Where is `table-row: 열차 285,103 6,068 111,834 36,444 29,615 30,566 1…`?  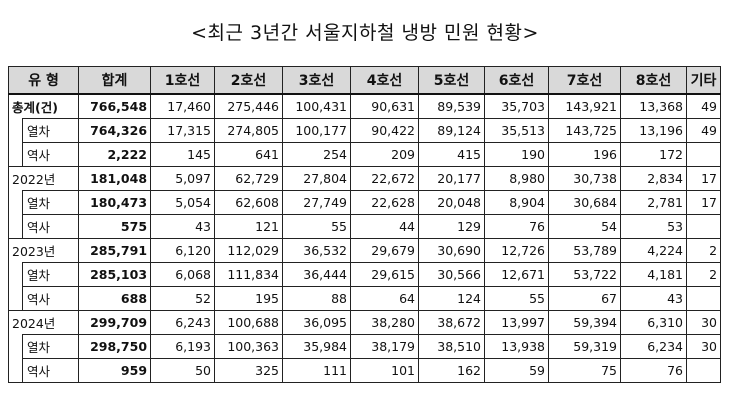
table-row: 열차 285,103 6,068 111,834 36,444 29,615 30,566 1… is located at coordinates (365, 274).